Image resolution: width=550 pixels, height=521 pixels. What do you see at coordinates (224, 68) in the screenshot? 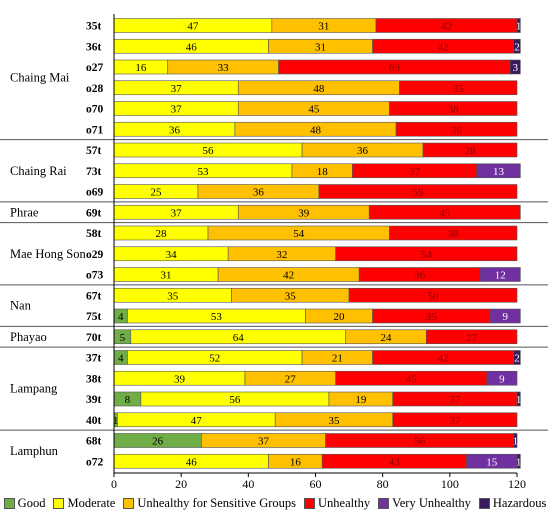
I see `data-label: 33` at bounding box center [224, 68].